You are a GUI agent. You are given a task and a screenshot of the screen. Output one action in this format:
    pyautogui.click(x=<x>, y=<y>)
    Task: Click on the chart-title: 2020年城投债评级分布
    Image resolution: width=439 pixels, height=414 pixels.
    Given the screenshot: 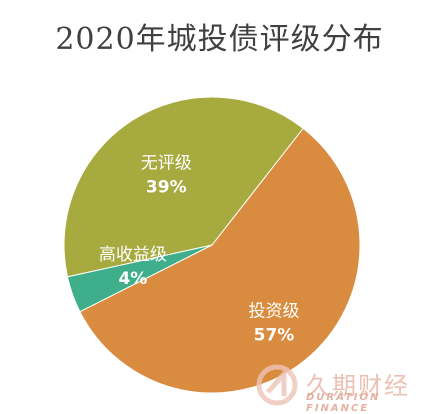 What is the action you would take?
    pyautogui.click(x=219, y=39)
    